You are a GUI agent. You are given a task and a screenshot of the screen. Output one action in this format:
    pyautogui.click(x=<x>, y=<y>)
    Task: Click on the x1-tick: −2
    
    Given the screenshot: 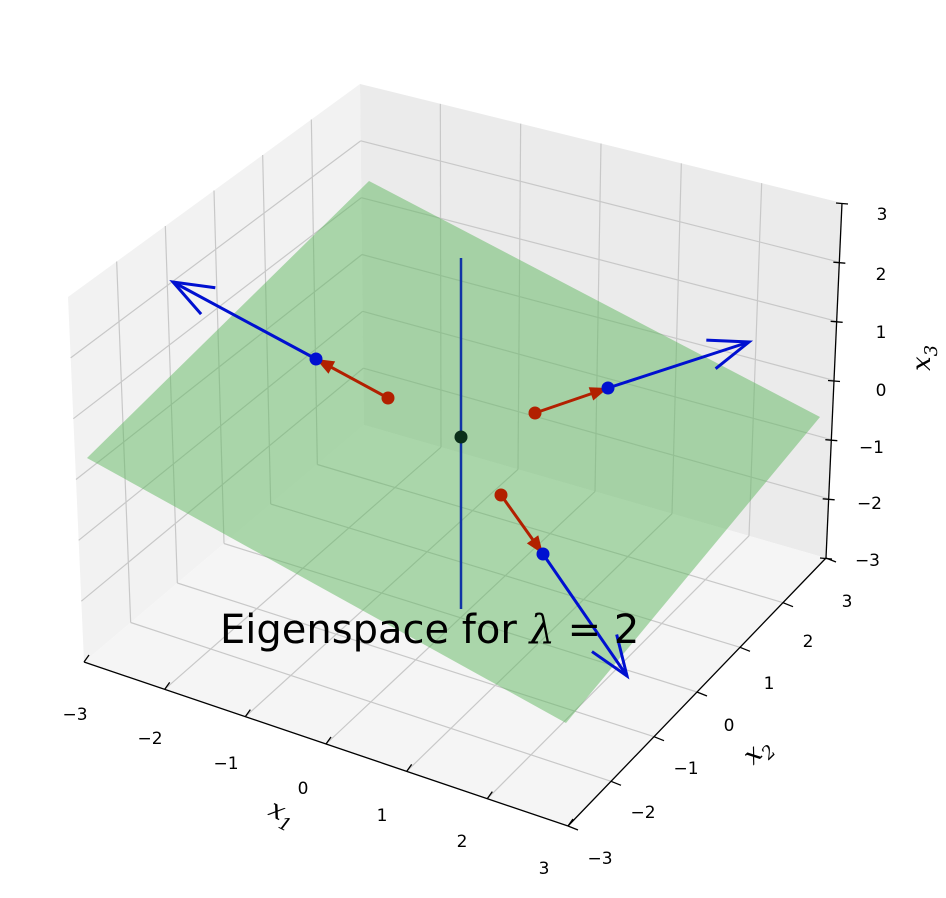 What is the action you would take?
    pyautogui.click(x=149, y=739)
    